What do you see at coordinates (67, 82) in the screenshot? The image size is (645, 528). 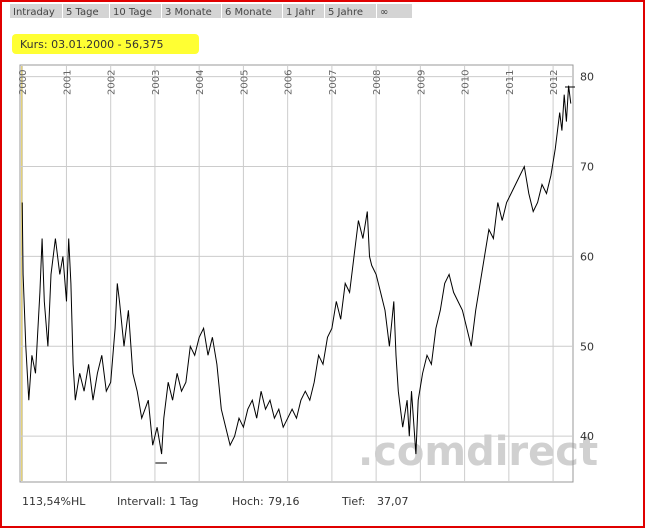 I see `x-tick-label: 2001` at bounding box center [67, 82].